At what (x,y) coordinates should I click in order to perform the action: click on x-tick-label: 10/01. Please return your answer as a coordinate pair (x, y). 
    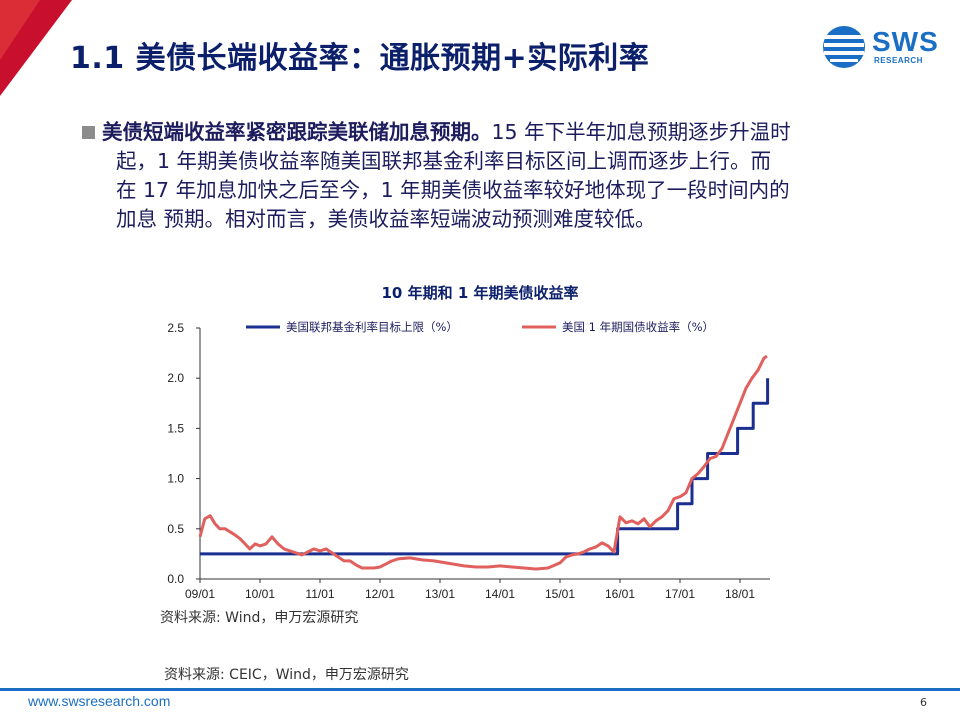
    Looking at the image, I should click on (260, 594).